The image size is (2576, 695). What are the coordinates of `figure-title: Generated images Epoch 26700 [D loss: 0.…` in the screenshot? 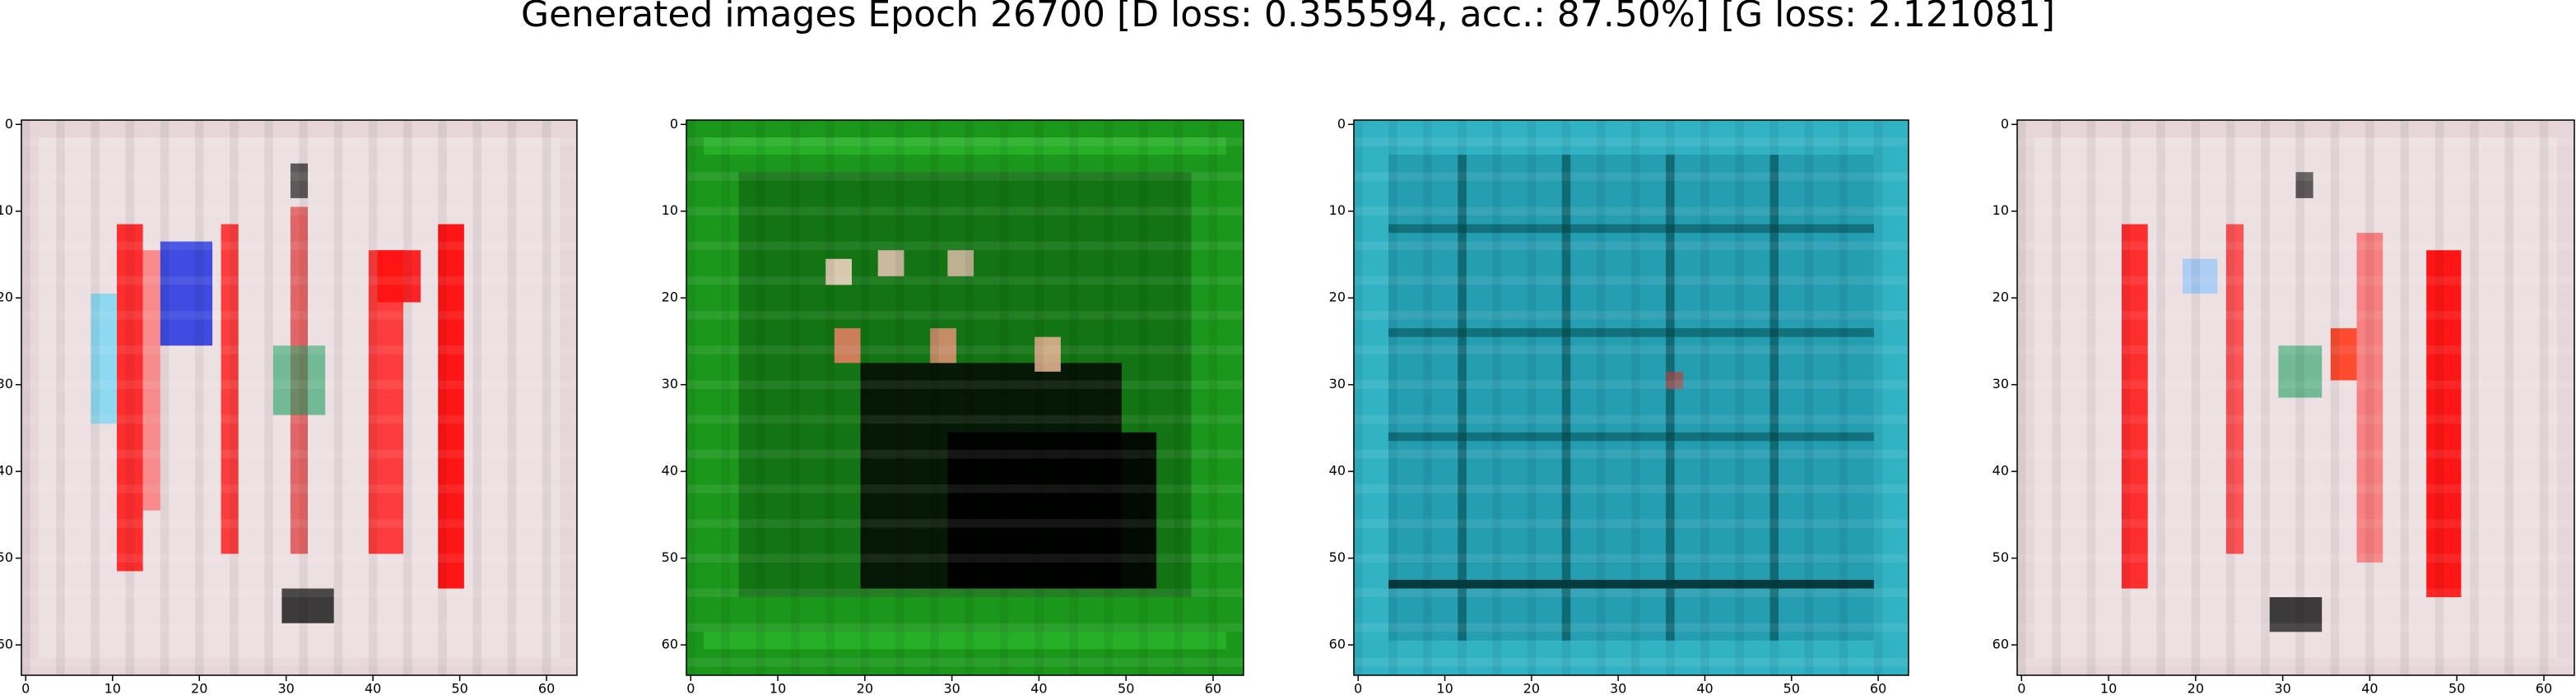 It's located at (1288, 17).